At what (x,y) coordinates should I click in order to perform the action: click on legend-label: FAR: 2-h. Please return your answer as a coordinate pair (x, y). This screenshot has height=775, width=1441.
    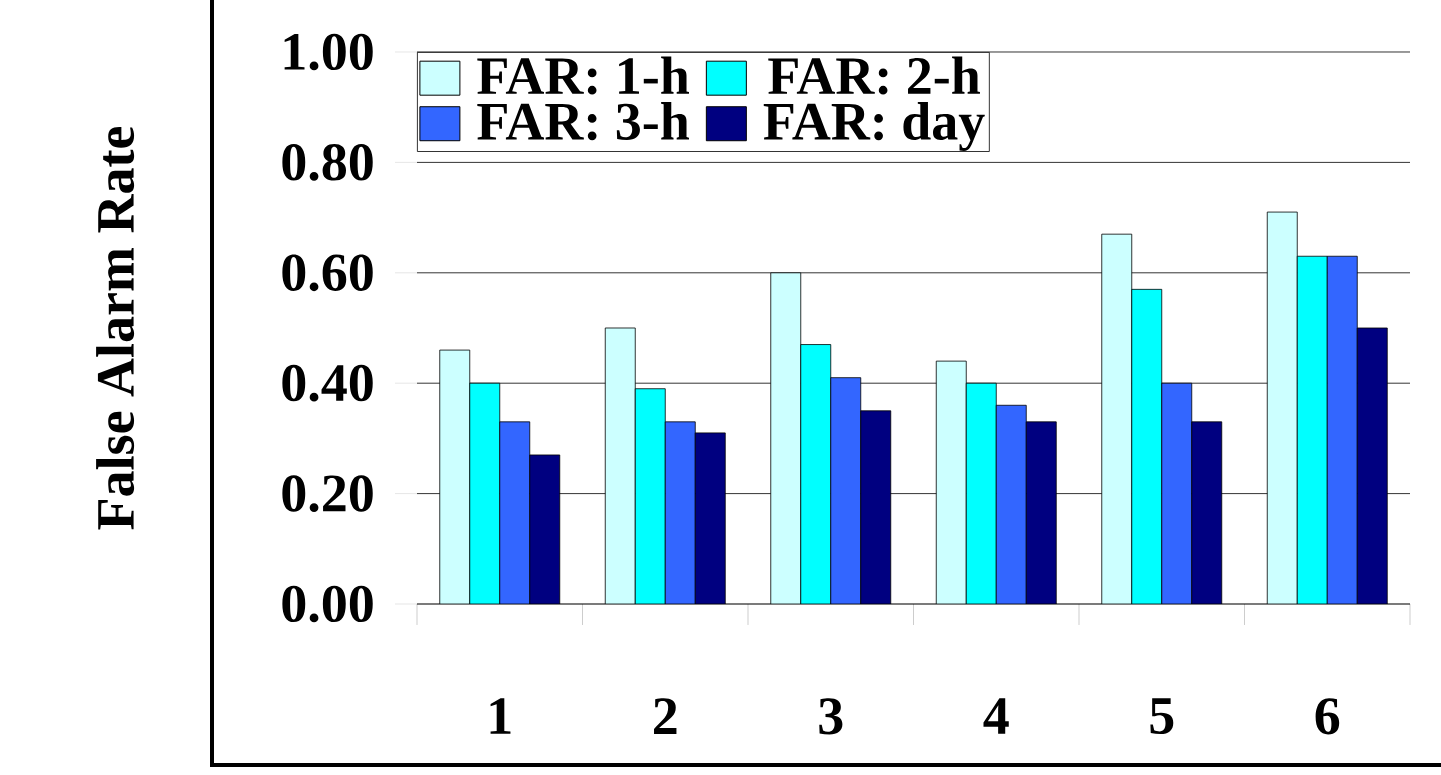
    Looking at the image, I should click on (874, 75).